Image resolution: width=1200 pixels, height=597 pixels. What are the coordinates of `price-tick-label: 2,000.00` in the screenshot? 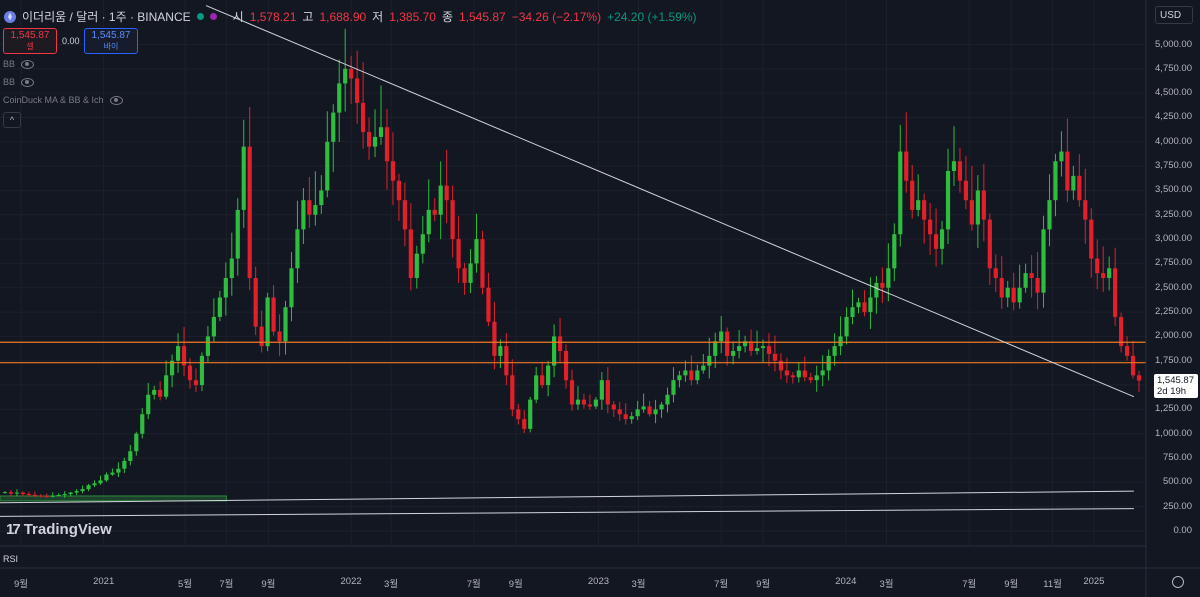 It's located at (1173, 336).